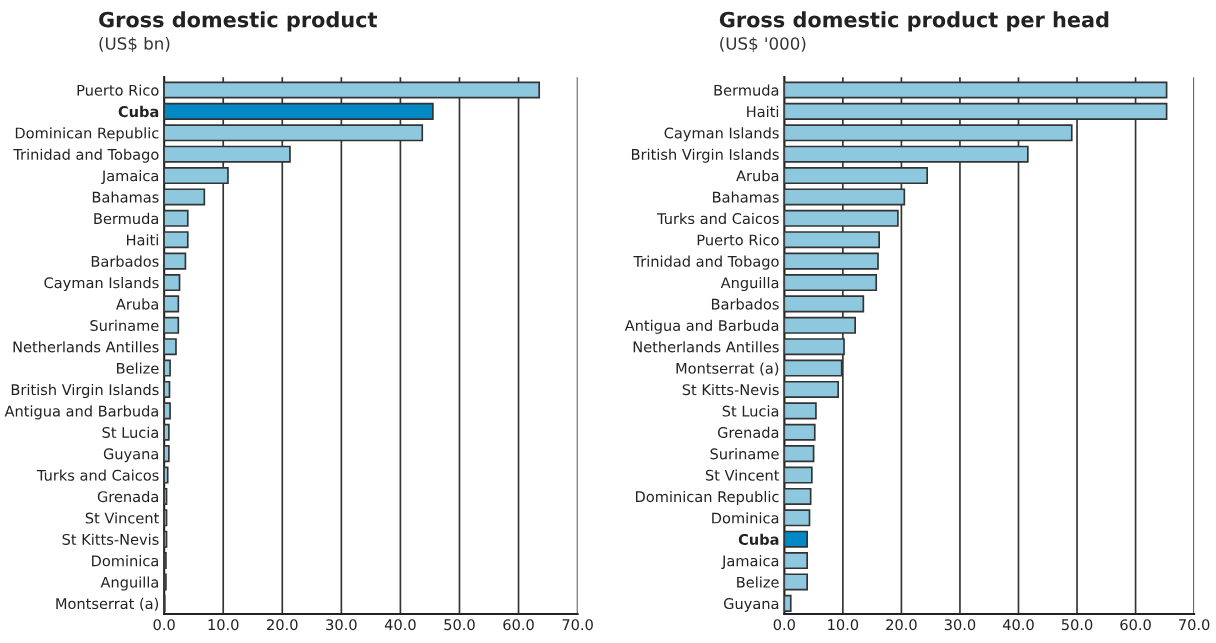 This screenshot has height=643, width=1216. I want to click on chart-subtitle: (US$ '000), so click(763, 44).